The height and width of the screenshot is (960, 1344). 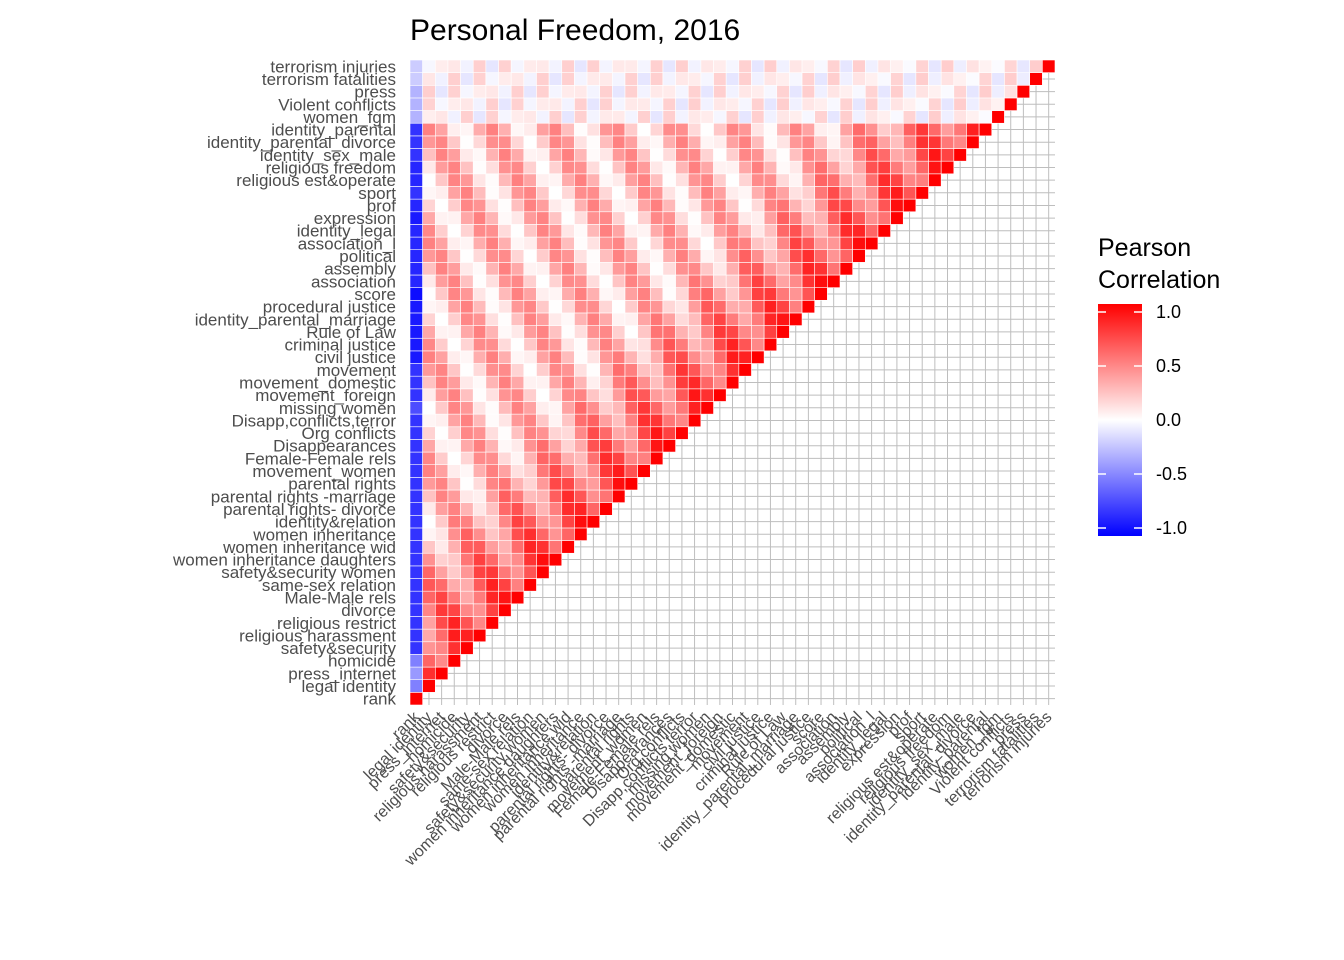 I want to click on y-tick-label: terrorism fatalities, so click(x=329, y=79).